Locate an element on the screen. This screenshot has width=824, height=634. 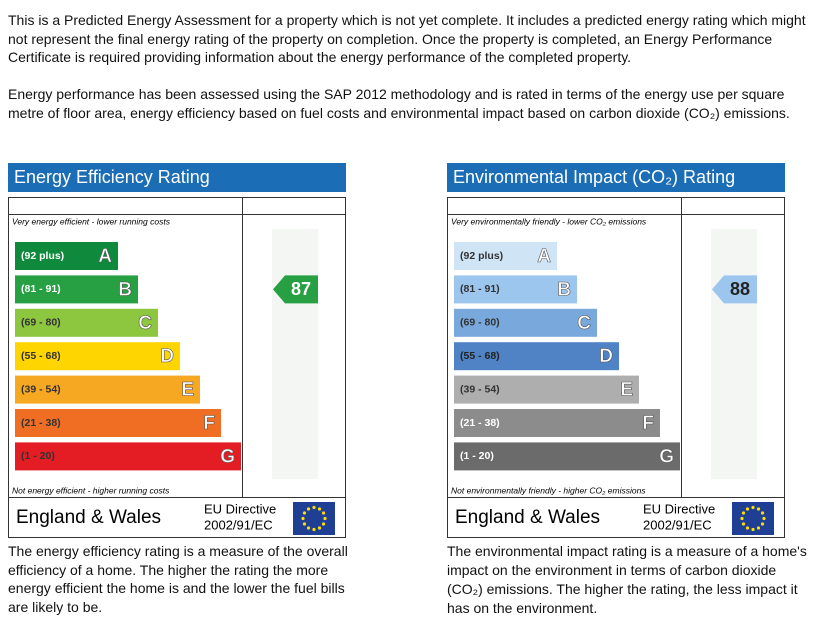
rating-value: 87 is located at coordinates (301, 289).